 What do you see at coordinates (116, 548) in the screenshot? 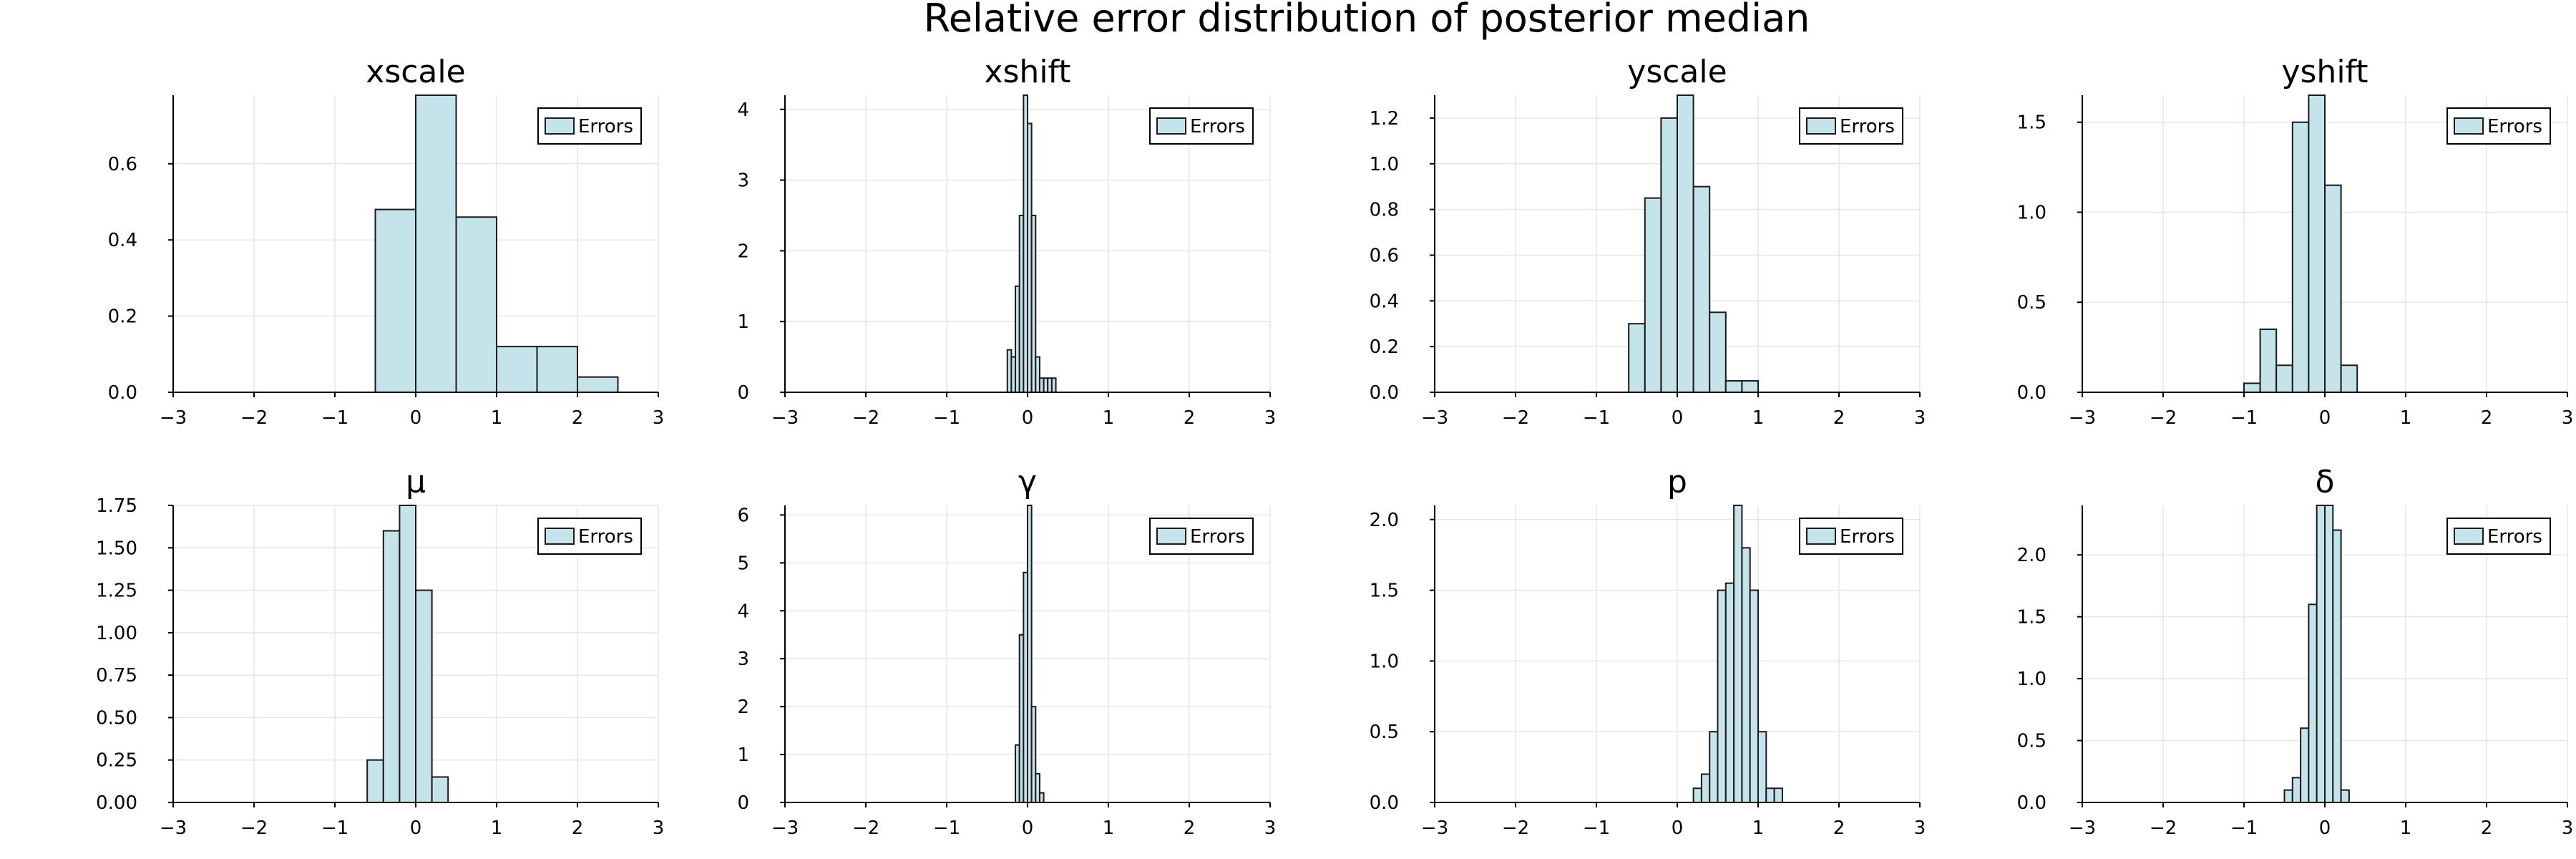
I see `y-tick-label: 1.50` at bounding box center [116, 548].